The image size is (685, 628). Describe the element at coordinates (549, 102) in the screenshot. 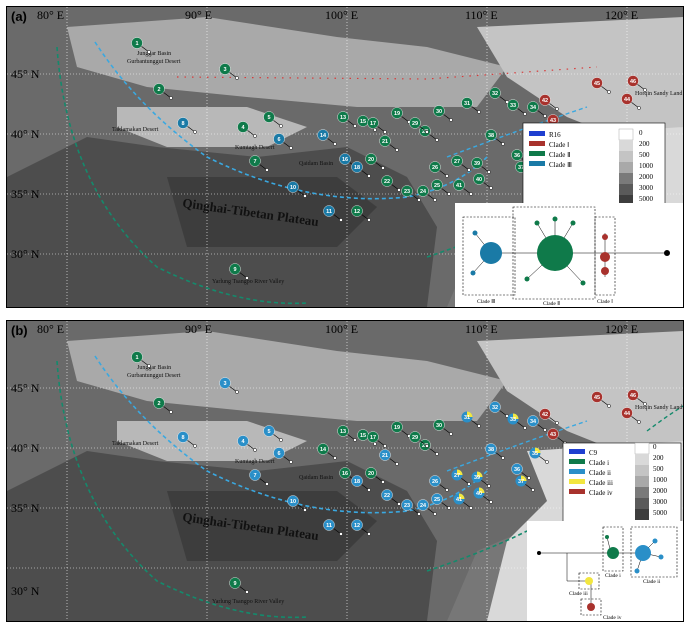

I see `site-marker-42: 42` at that location.